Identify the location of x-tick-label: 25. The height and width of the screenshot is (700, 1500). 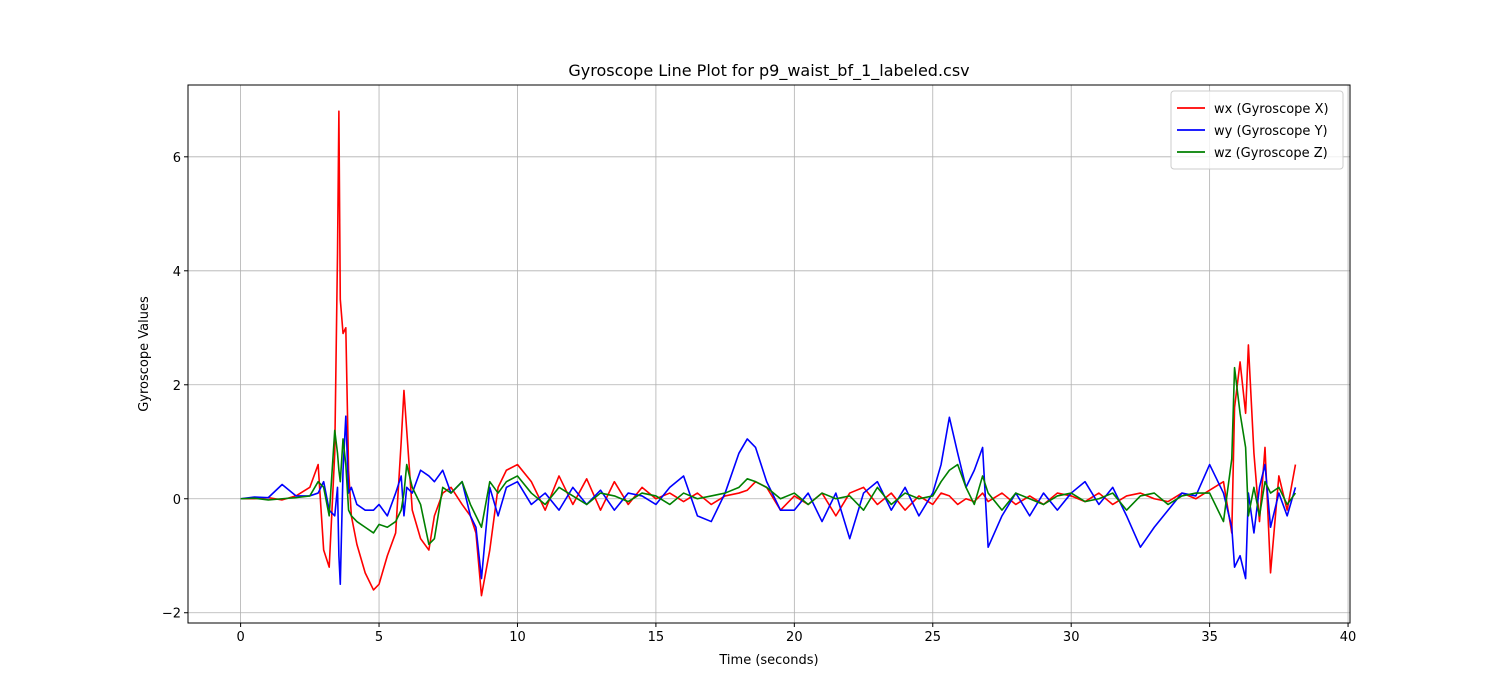
(932, 637).